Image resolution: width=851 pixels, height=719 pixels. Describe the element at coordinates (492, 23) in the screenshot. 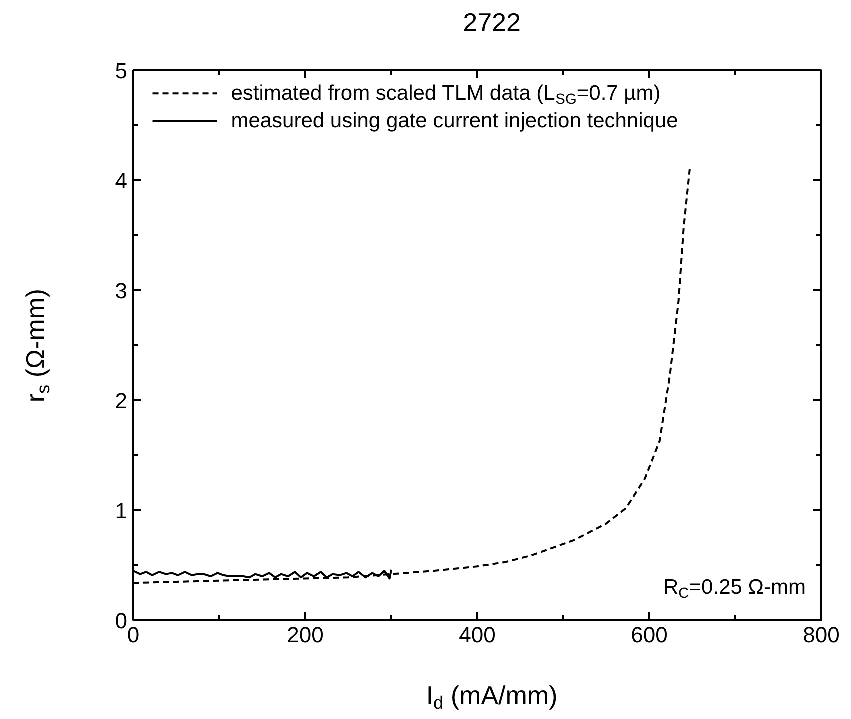

I see `chart-title: 2722` at that location.